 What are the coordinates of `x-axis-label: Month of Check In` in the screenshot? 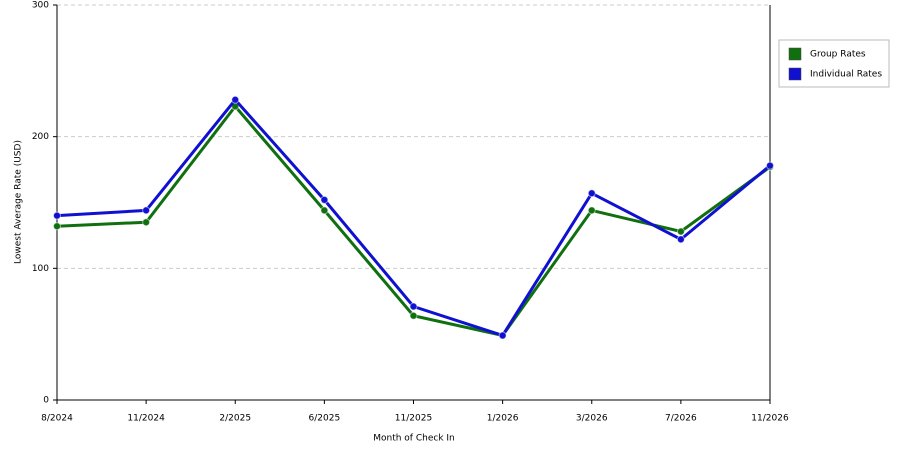 It's located at (414, 439).